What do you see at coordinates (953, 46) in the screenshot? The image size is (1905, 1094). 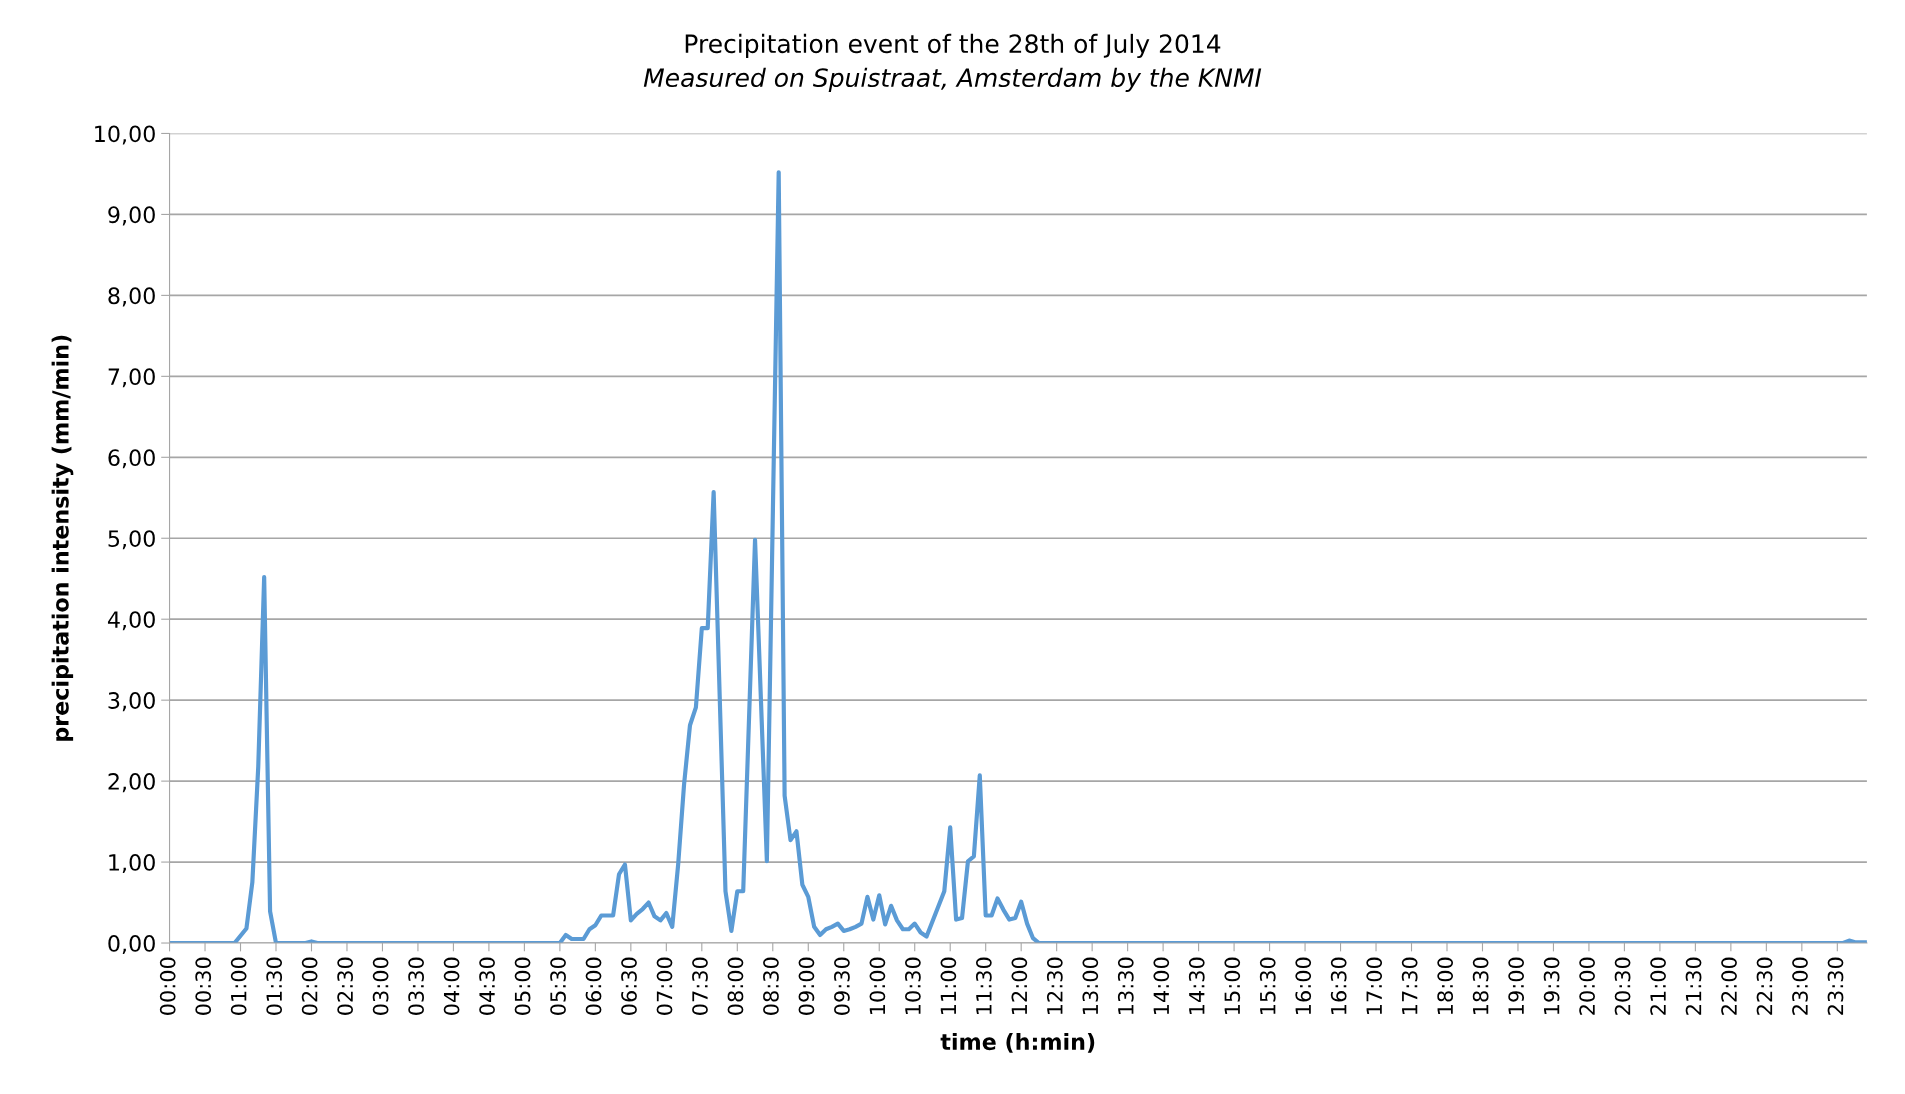 I see `chart-title: Precipitation event of the 28th of July 2014` at bounding box center [953, 46].